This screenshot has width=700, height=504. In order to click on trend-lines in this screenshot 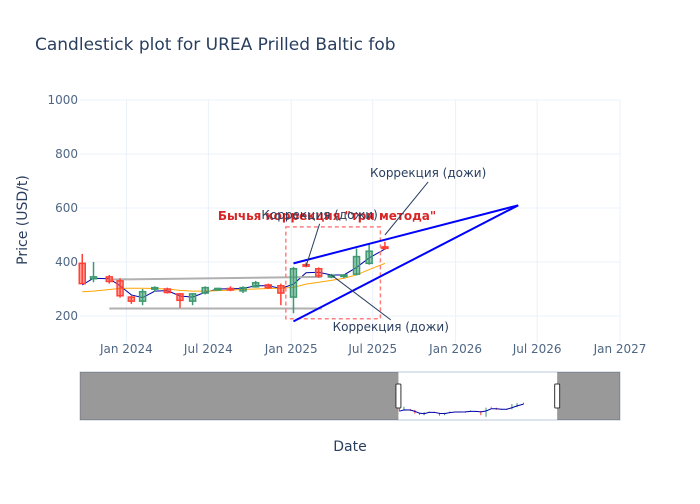, I will do `click(406, 263)`.